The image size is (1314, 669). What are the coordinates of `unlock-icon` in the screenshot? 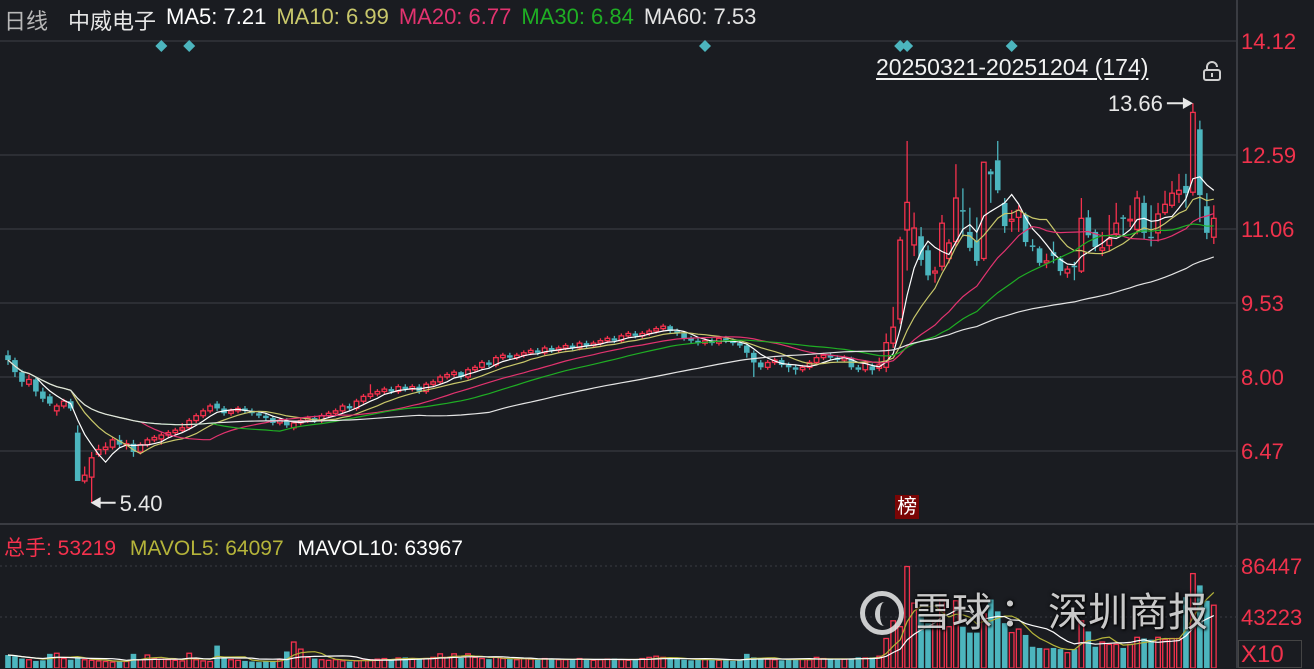 It's located at (1212, 71).